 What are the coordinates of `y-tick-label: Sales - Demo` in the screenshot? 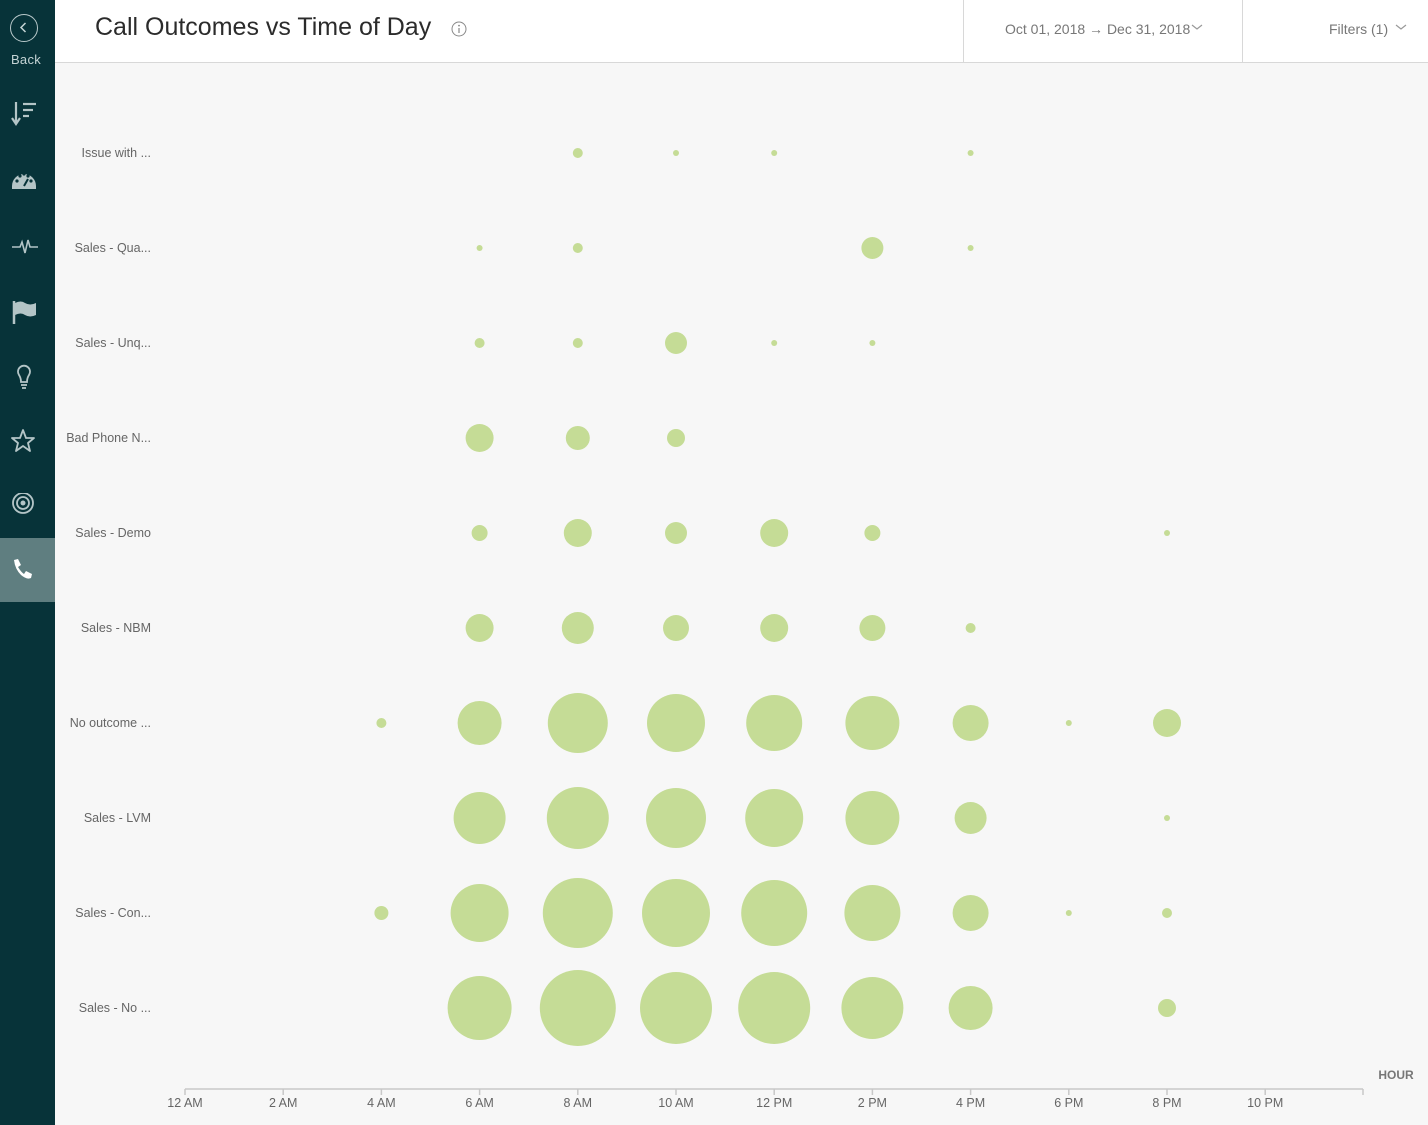 It's located at (113, 533).